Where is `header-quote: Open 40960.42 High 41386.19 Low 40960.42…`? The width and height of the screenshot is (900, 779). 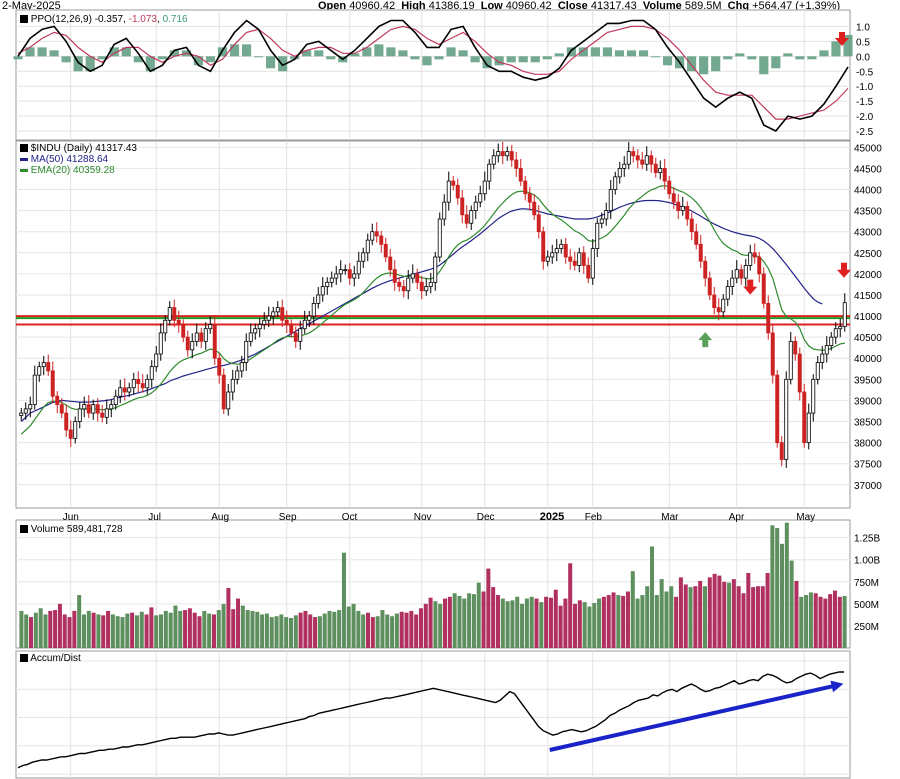 header-quote: Open 40960.42 High 41386.19 Low 40960.42… is located at coordinates (579, 6).